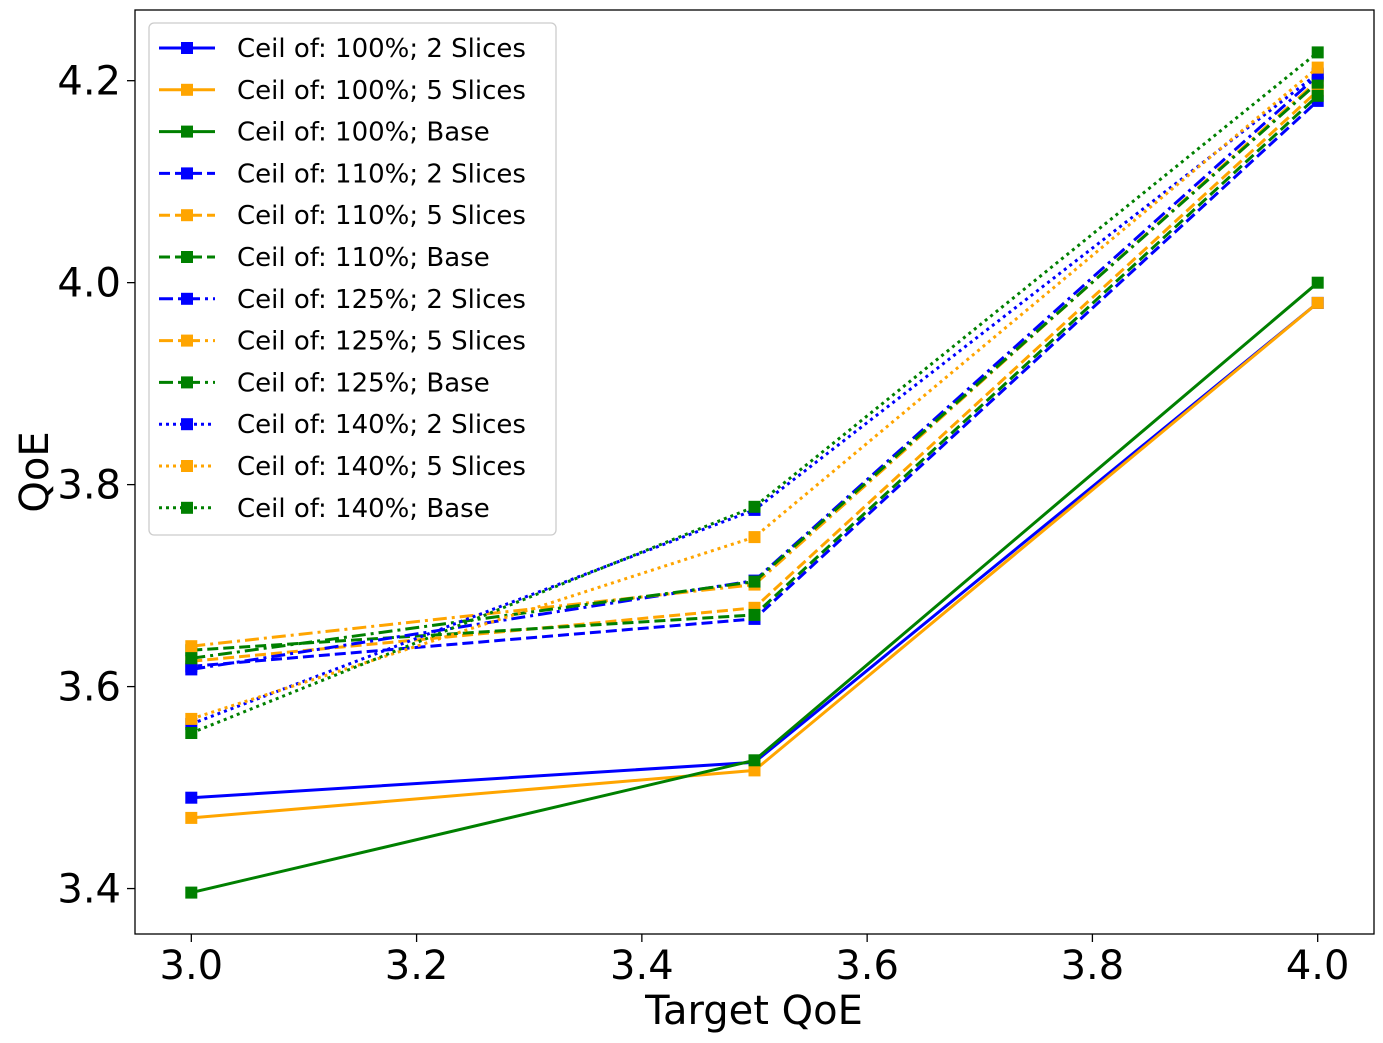 This screenshot has height=1043, width=1383. What do you see at coordinates (381, 425) in the screenshot?
I see `legend-label: Ceil of: 140%; 2 Slices` at bounding box center [381, 425].